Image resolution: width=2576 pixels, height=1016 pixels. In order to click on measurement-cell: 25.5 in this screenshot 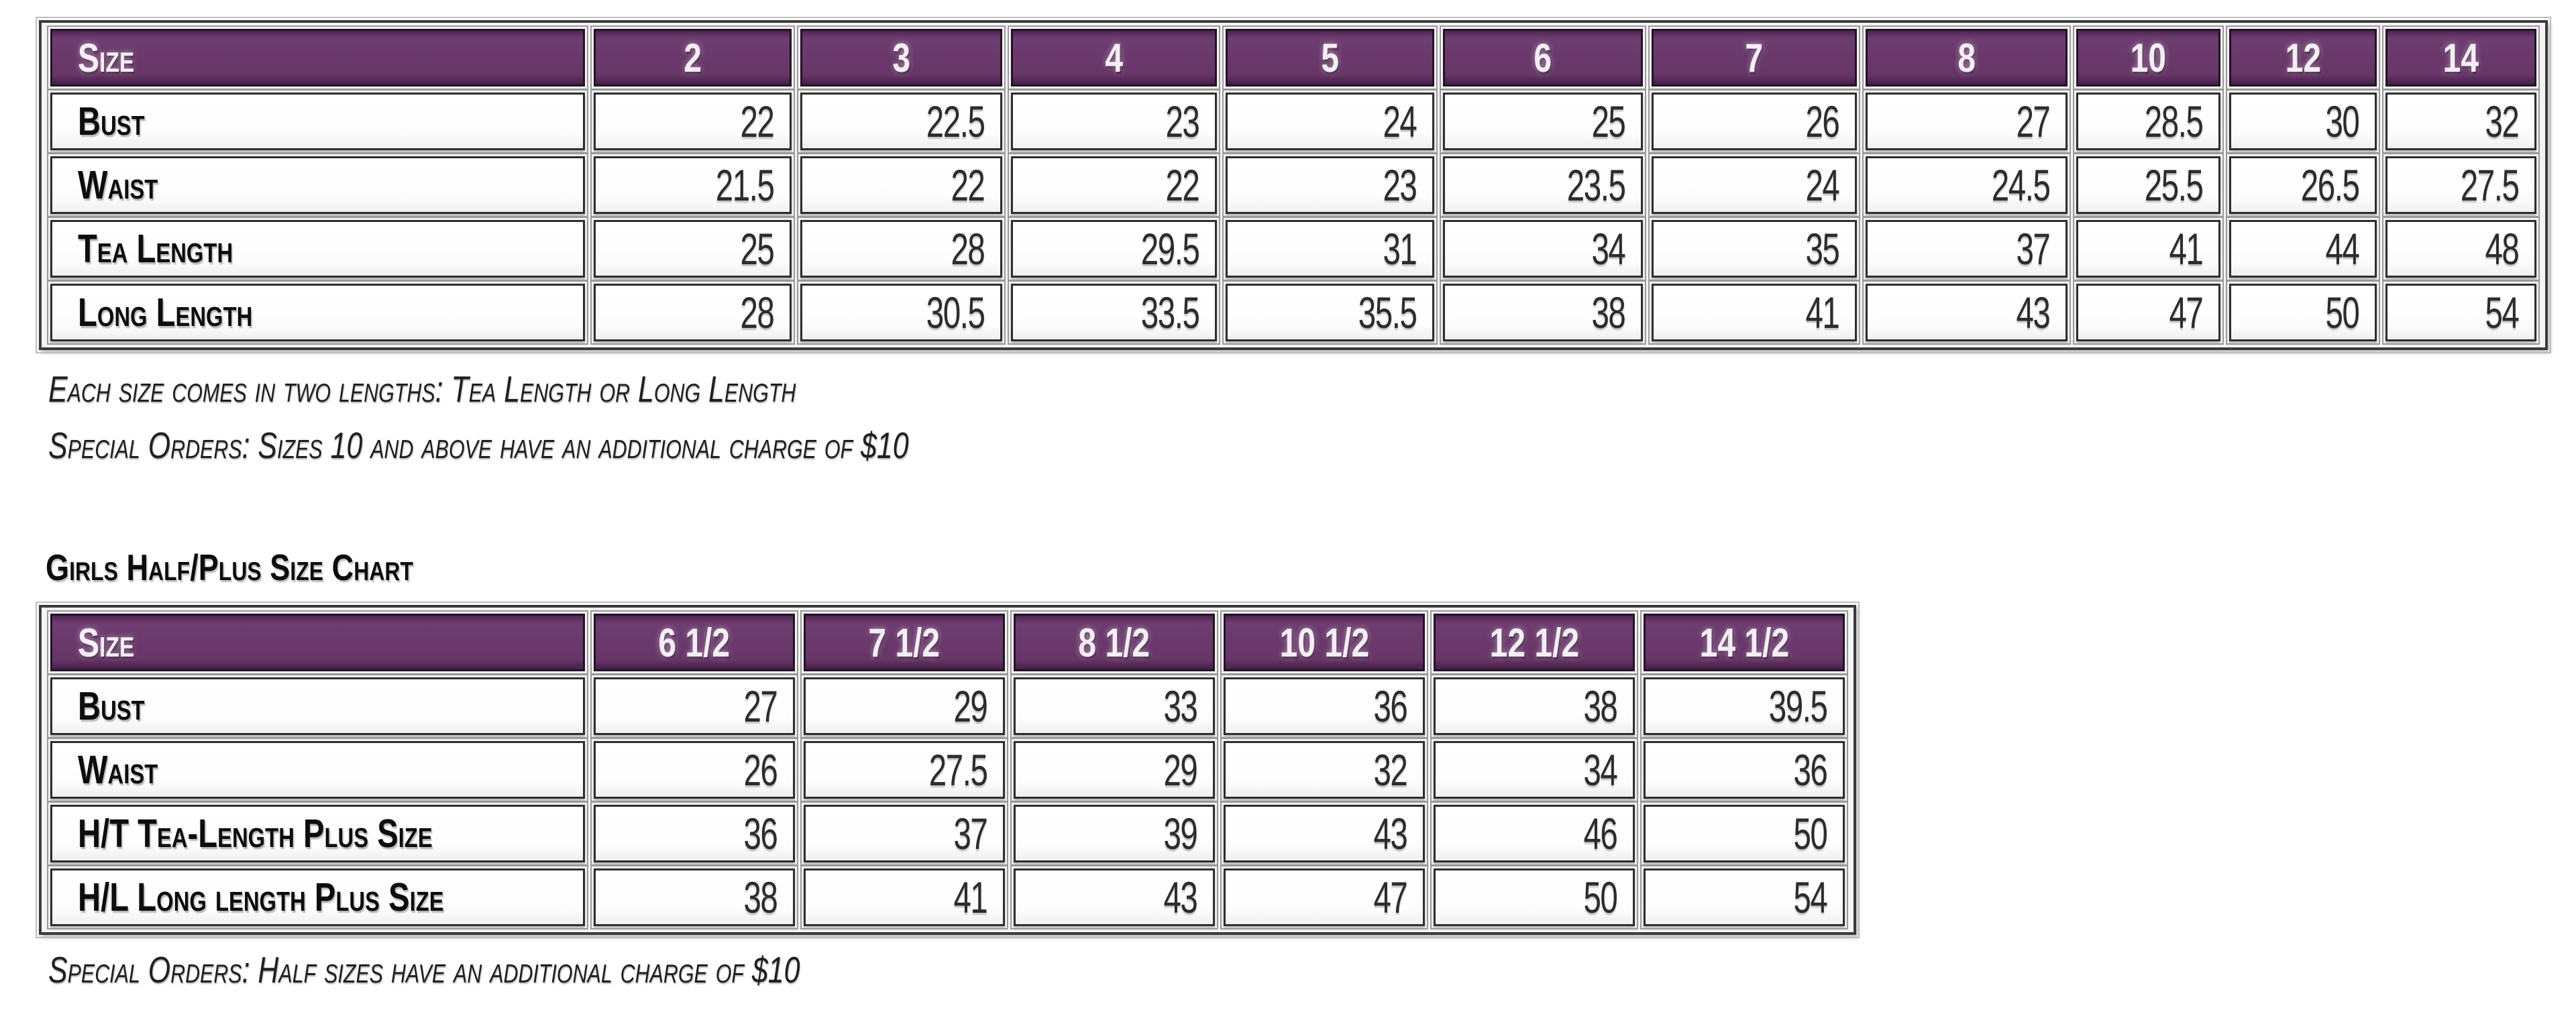, I will do `click(2148, 185)`.